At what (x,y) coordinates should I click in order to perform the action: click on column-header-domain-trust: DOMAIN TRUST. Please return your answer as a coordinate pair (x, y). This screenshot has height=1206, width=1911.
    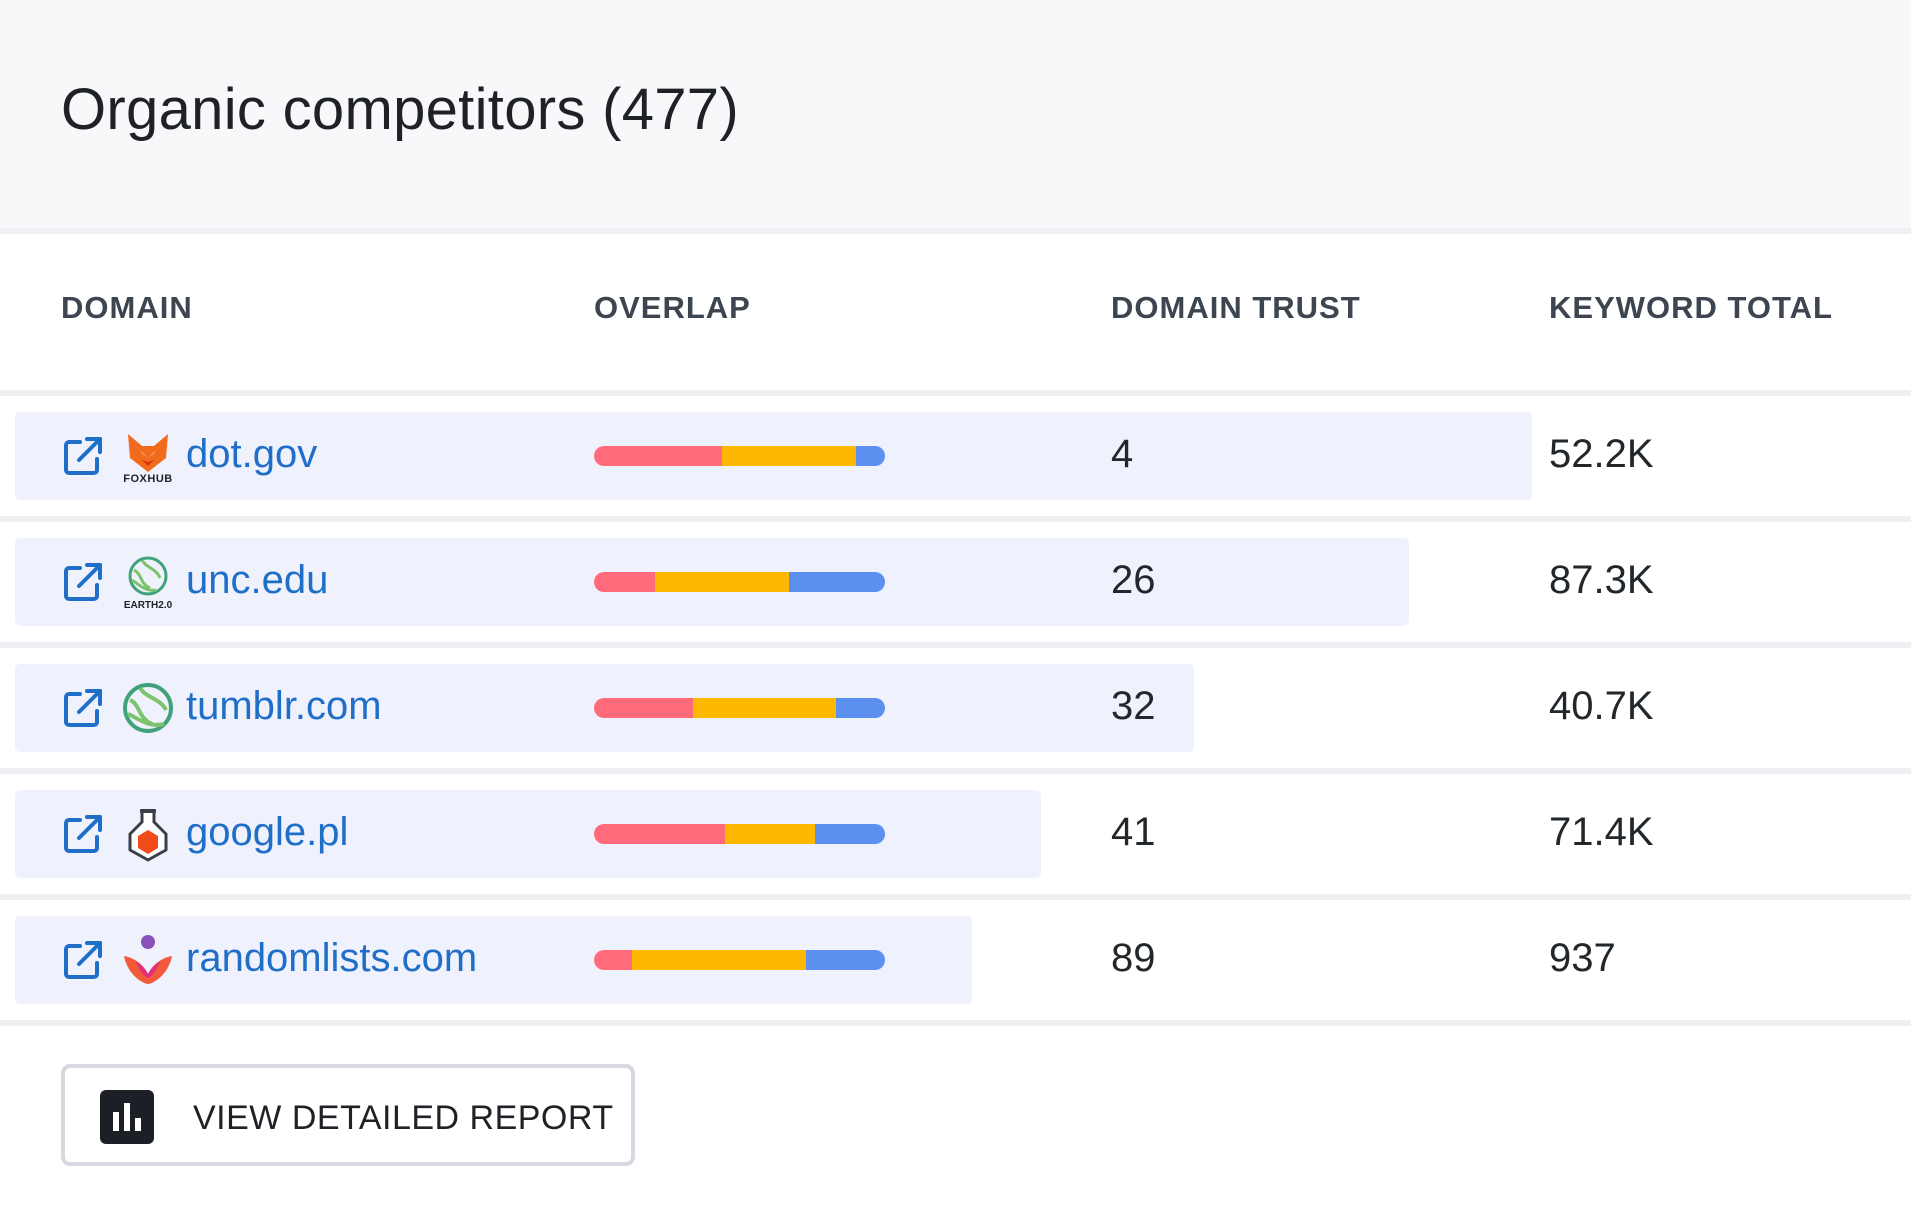
    Looking at the image, I should click on (1236, 307).